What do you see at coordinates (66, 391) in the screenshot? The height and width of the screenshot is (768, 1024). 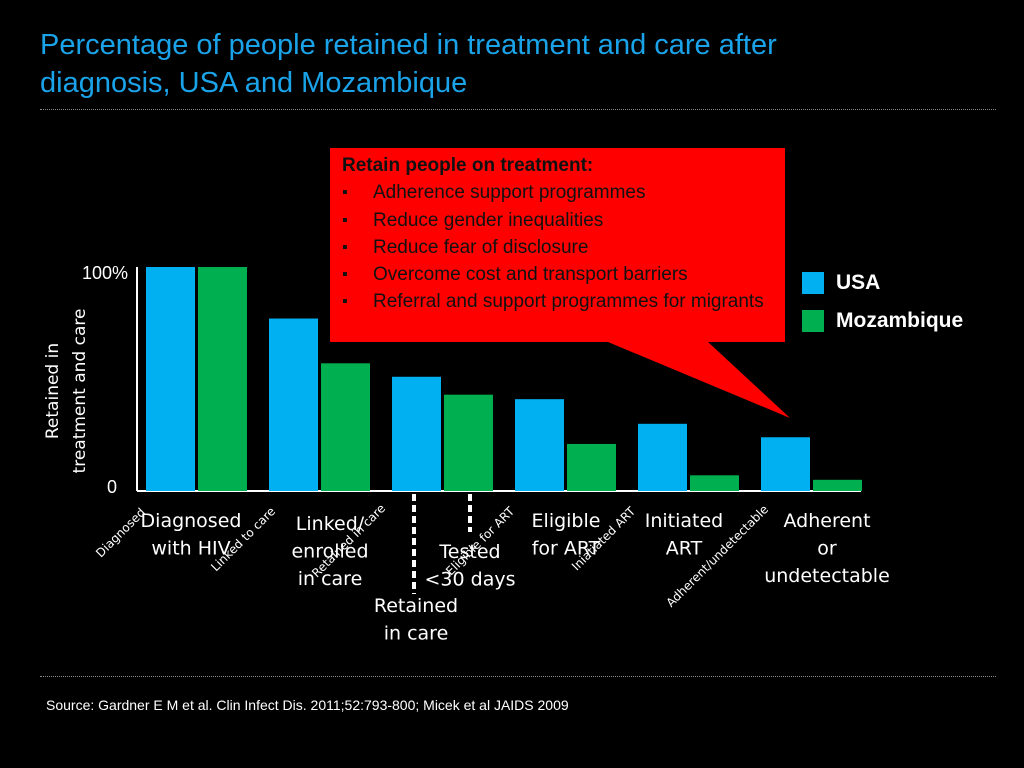 I see `y-axis-title: Retained in treatment and care` at bounding box center [66, 391].